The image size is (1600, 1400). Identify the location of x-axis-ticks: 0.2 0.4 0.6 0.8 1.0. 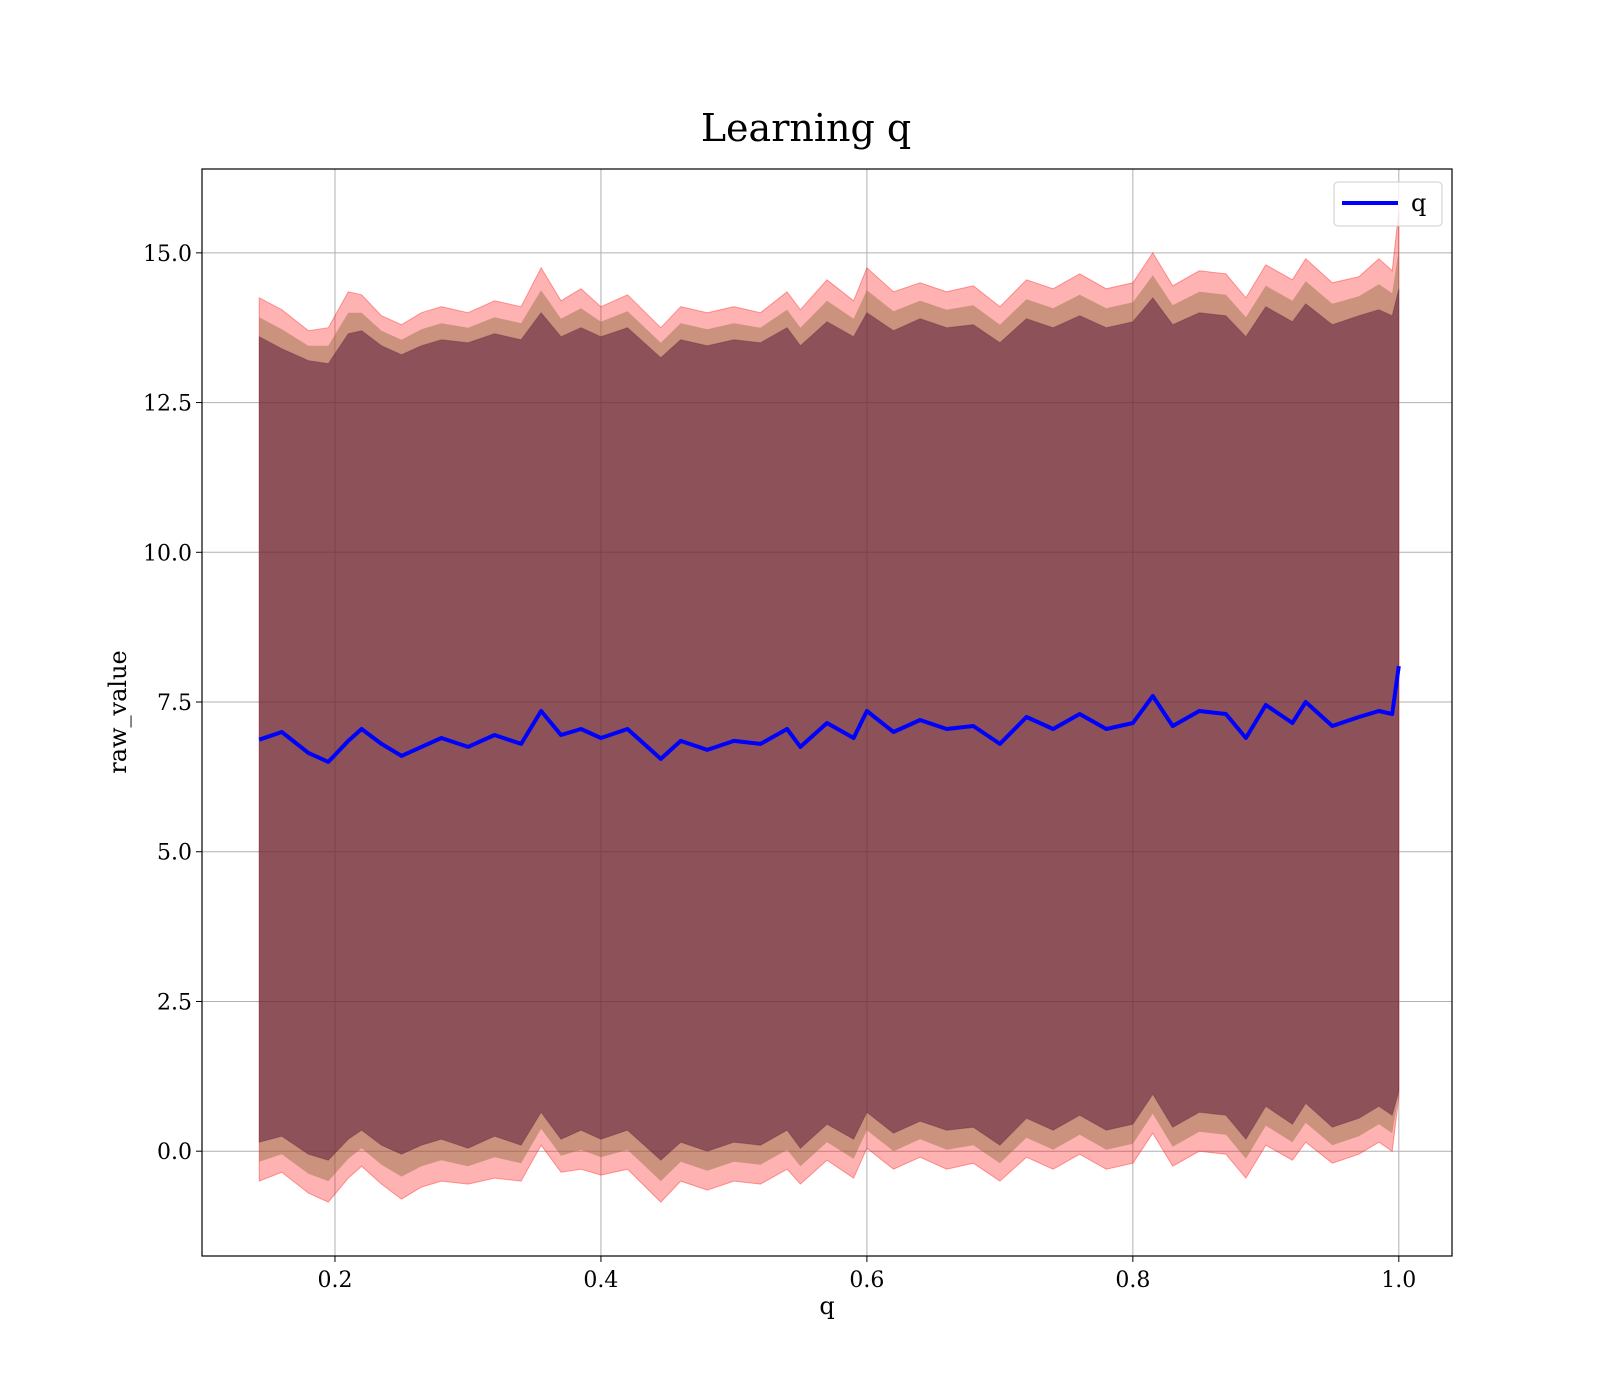
(866, 1274).